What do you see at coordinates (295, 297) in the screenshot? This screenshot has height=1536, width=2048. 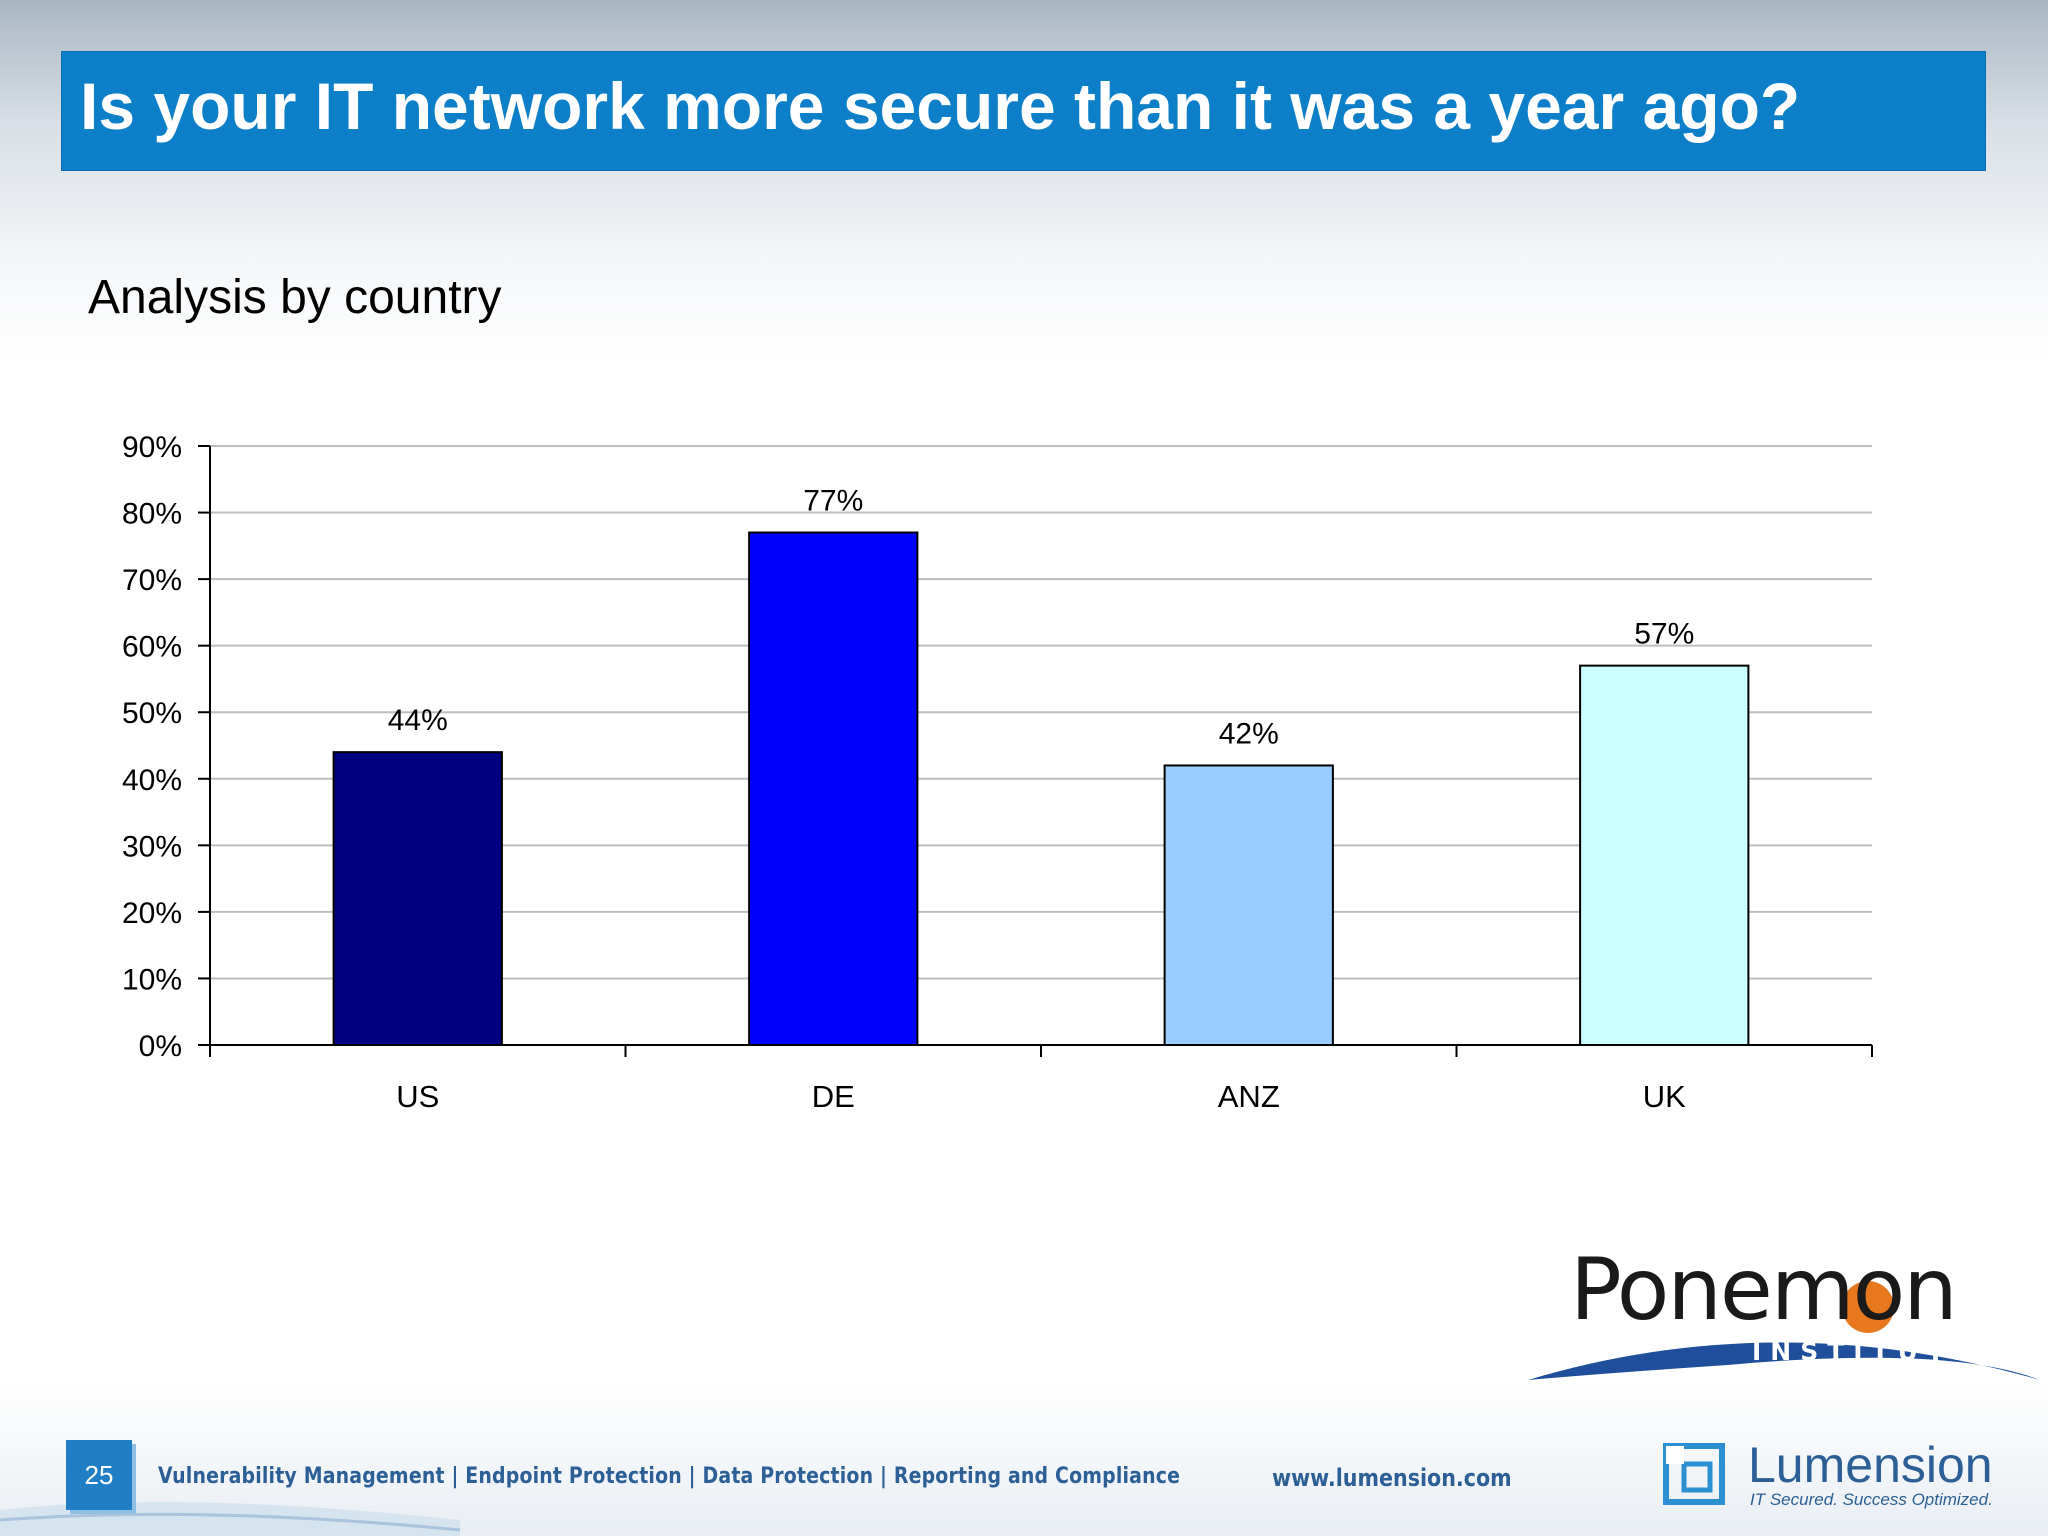 I see `chart-subtitle: Analysis by country` at bounding box center [295, 297].